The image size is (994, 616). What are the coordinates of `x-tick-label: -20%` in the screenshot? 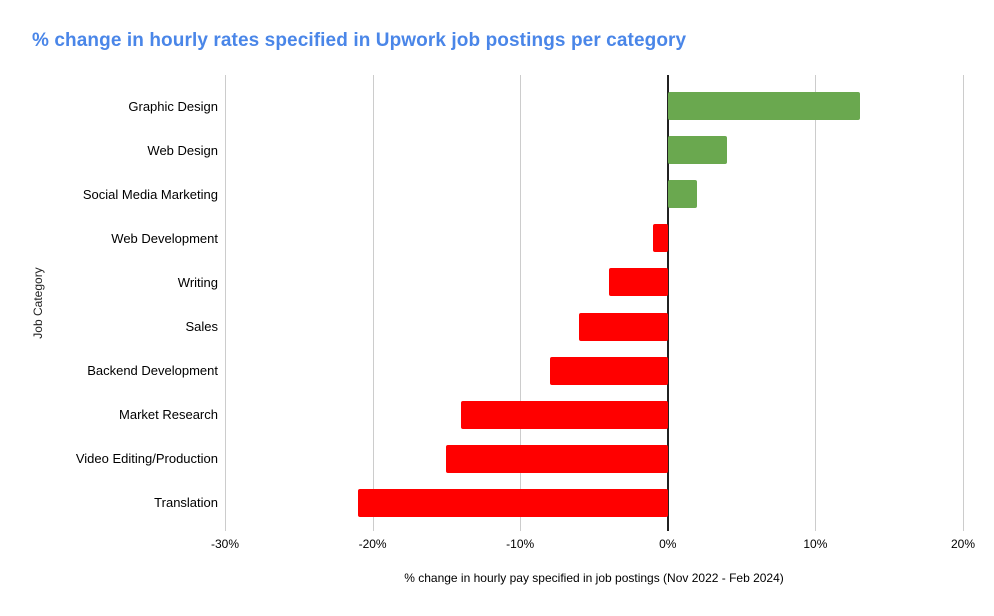 It's located at (372, 544).